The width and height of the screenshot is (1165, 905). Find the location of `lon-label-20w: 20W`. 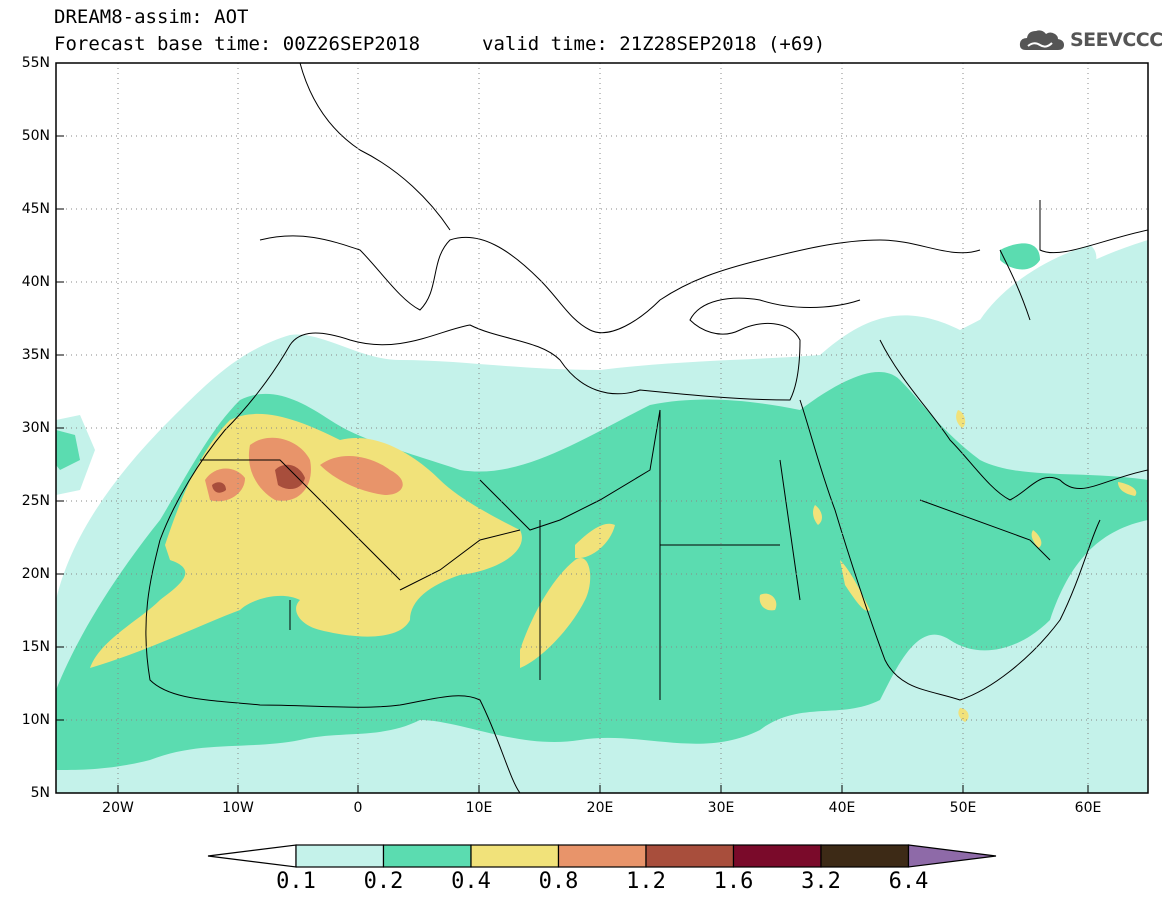

lon-label-20w: 20W is located at coordinates (118, 808).